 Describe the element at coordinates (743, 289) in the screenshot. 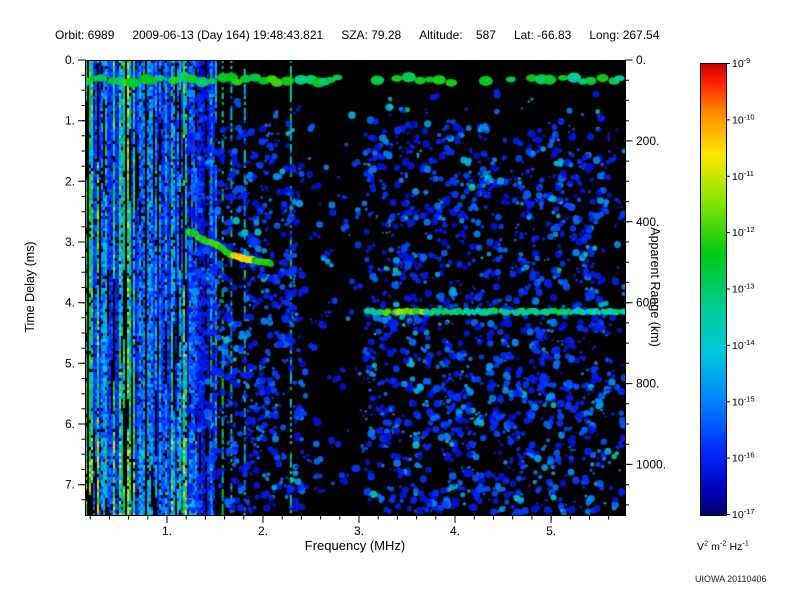

I see `colorbar-tick-label: 10-13` at that location.